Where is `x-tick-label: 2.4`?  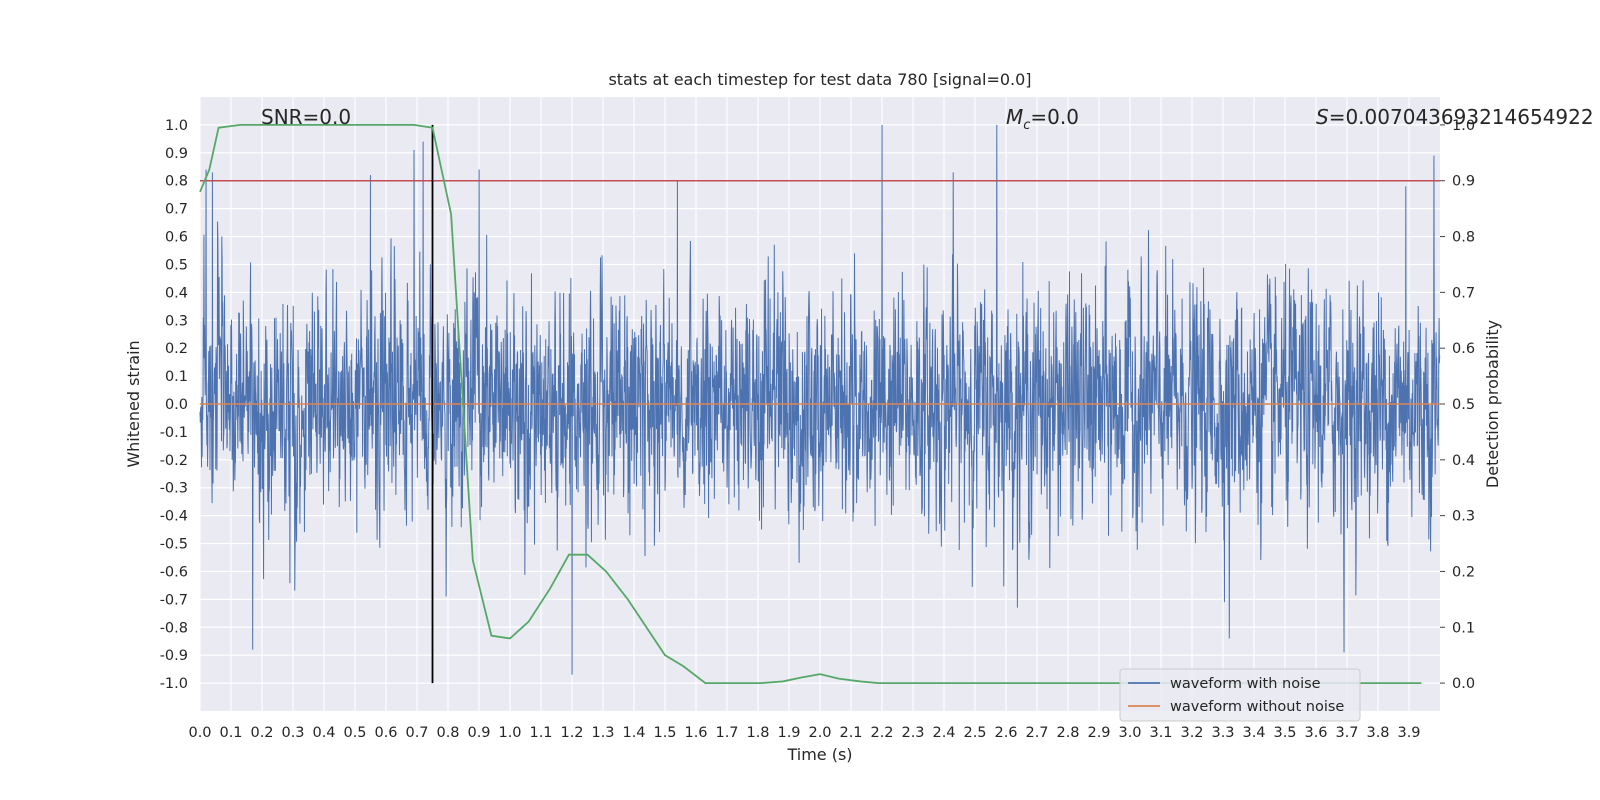
x-tick-label: 2.4 is located at coordinates (943, 733).